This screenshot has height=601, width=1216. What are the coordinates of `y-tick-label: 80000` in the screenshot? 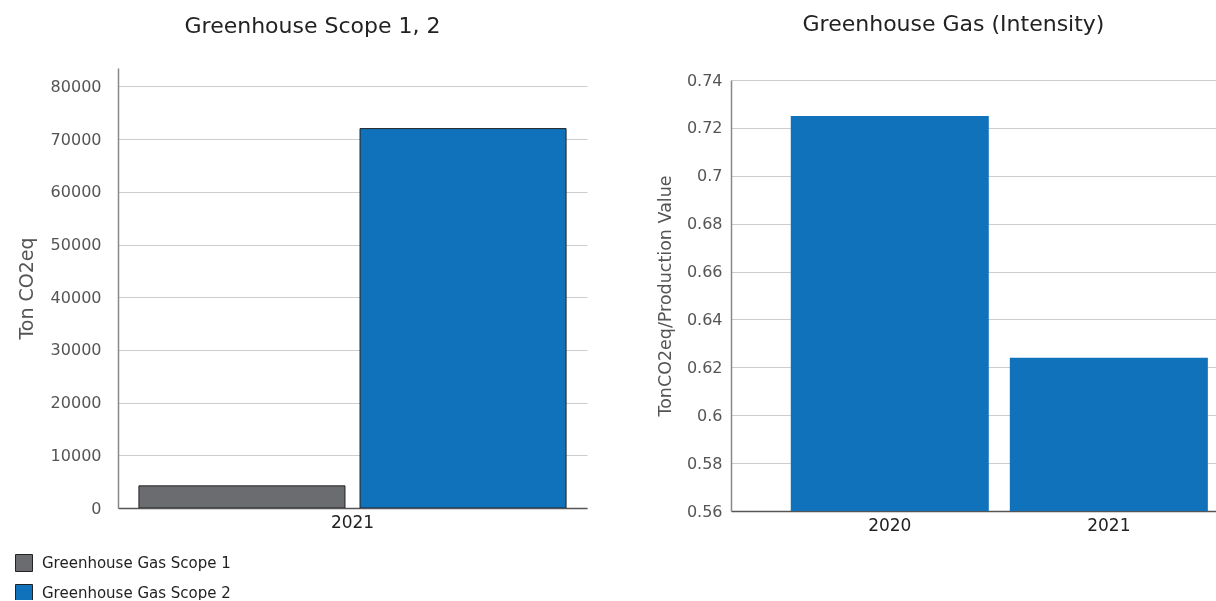 It's located at (76, 86).